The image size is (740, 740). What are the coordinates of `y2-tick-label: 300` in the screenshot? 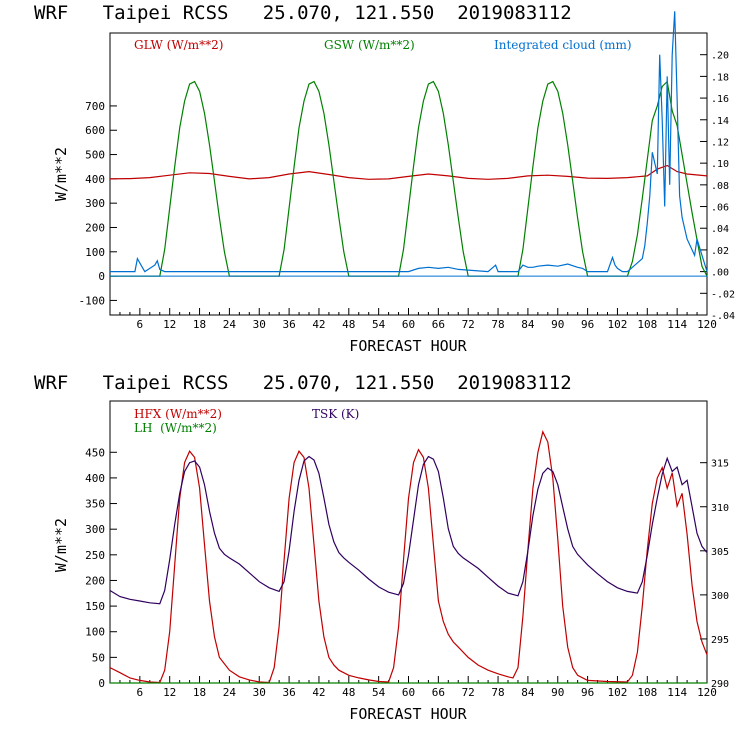 It's located at (720, 596).